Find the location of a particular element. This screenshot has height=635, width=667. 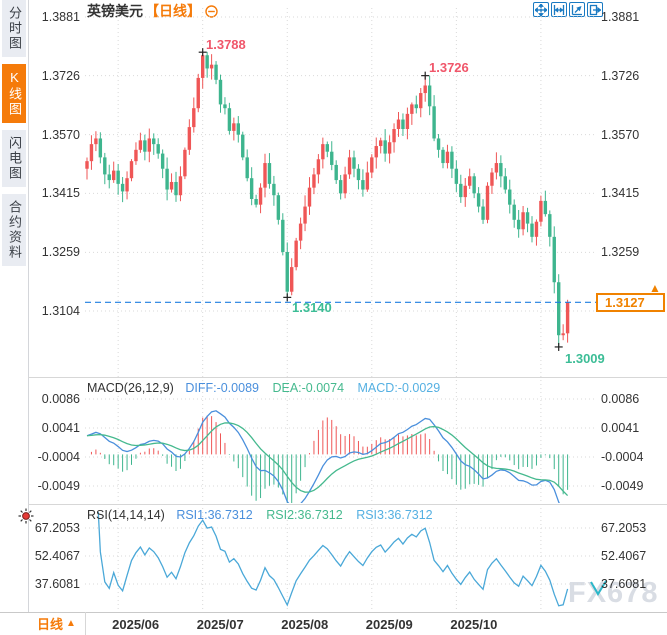

rsi-axis-label-right: 52.4067 is located at coordinates (624, 556).